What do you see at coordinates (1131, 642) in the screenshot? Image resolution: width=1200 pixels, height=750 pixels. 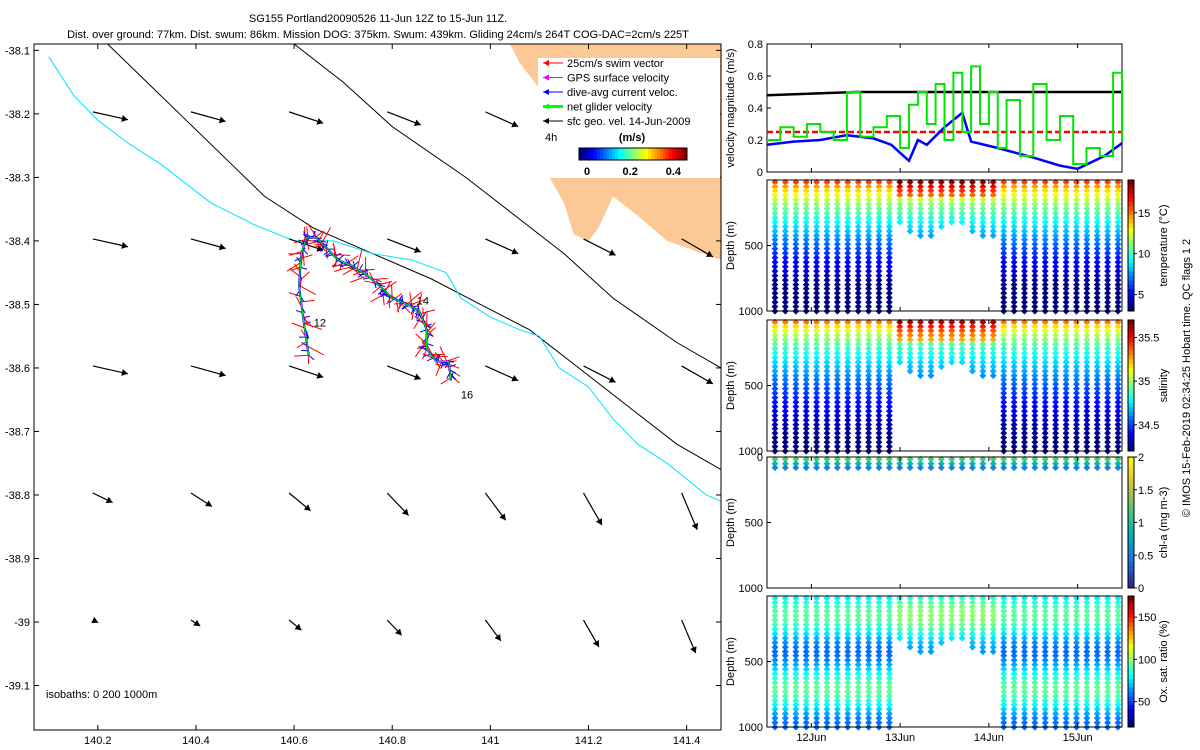 I see `oxygen-colorbar-segment` at bounding box center [1131, 642].